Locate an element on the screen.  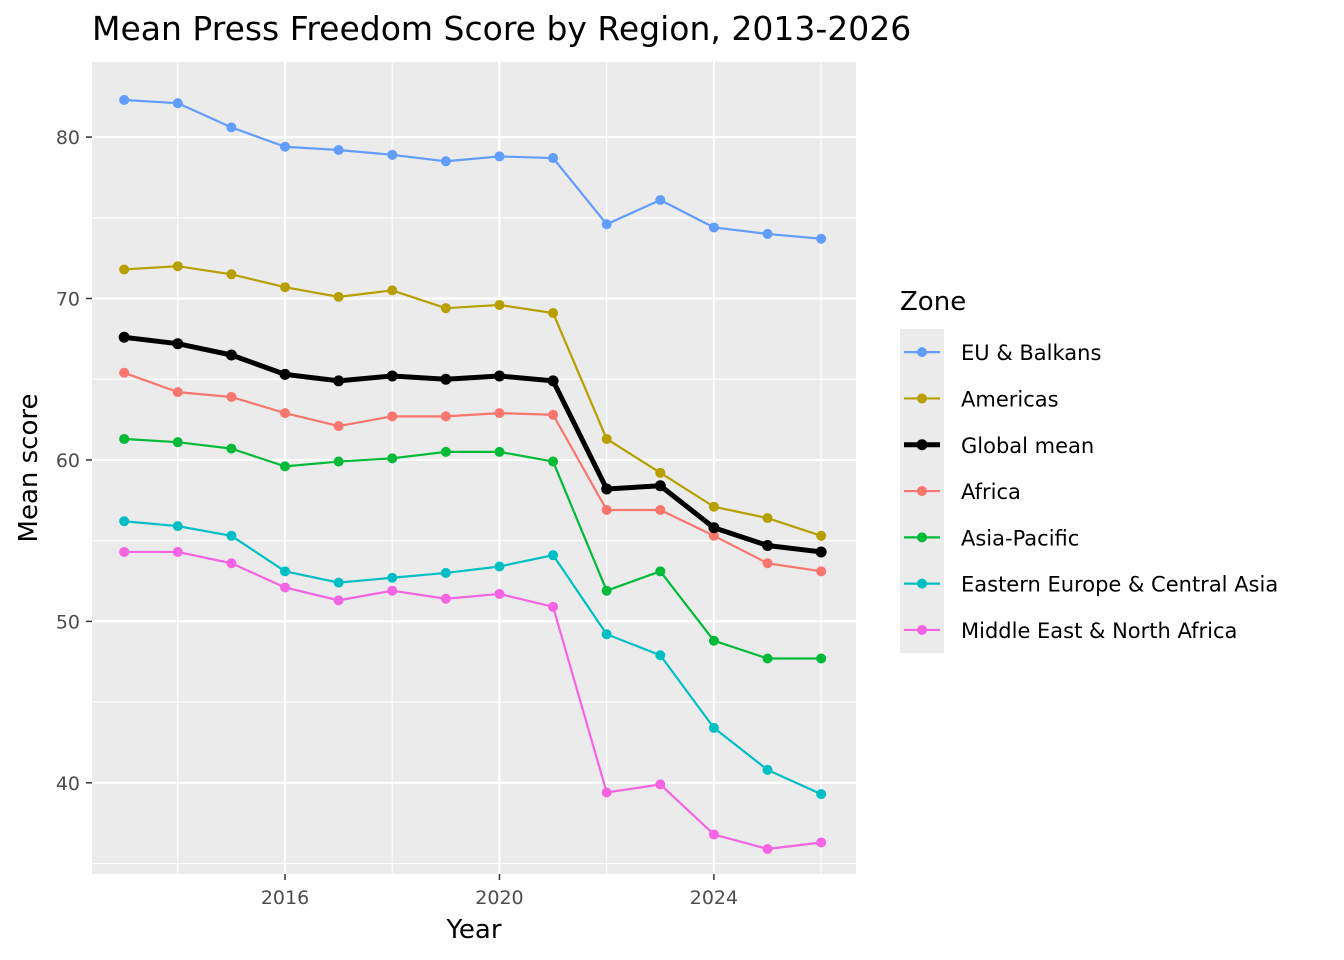
legend-item-asia-pacific: Asia-Pacific is located at coordinates (991, 538).